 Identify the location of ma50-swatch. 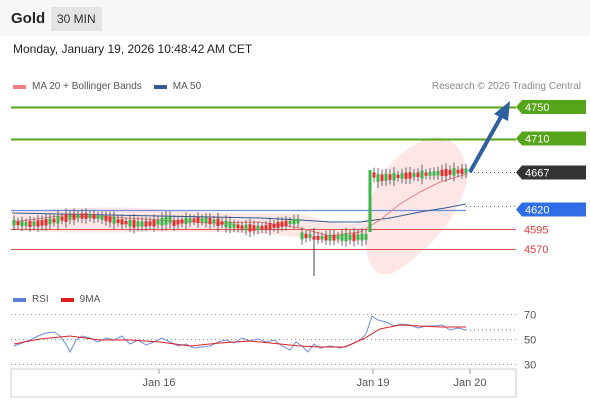
(160, 86).